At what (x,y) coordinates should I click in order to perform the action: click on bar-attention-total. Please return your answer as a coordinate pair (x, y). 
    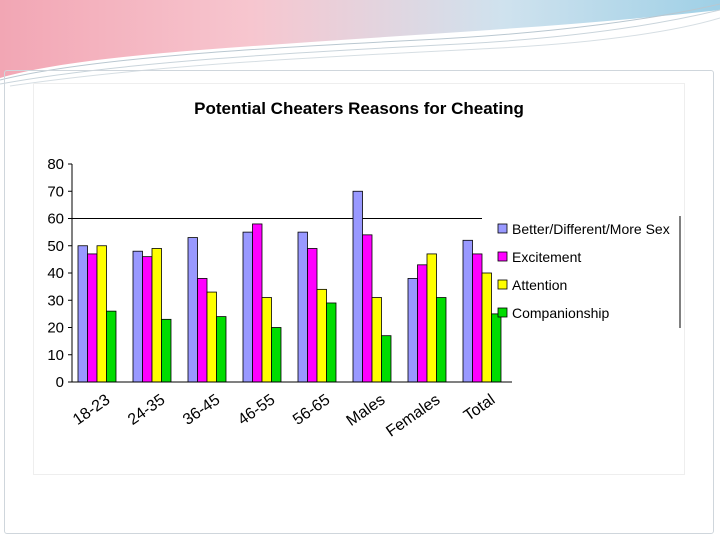
    Looking at the image, I should click on (486, 327).